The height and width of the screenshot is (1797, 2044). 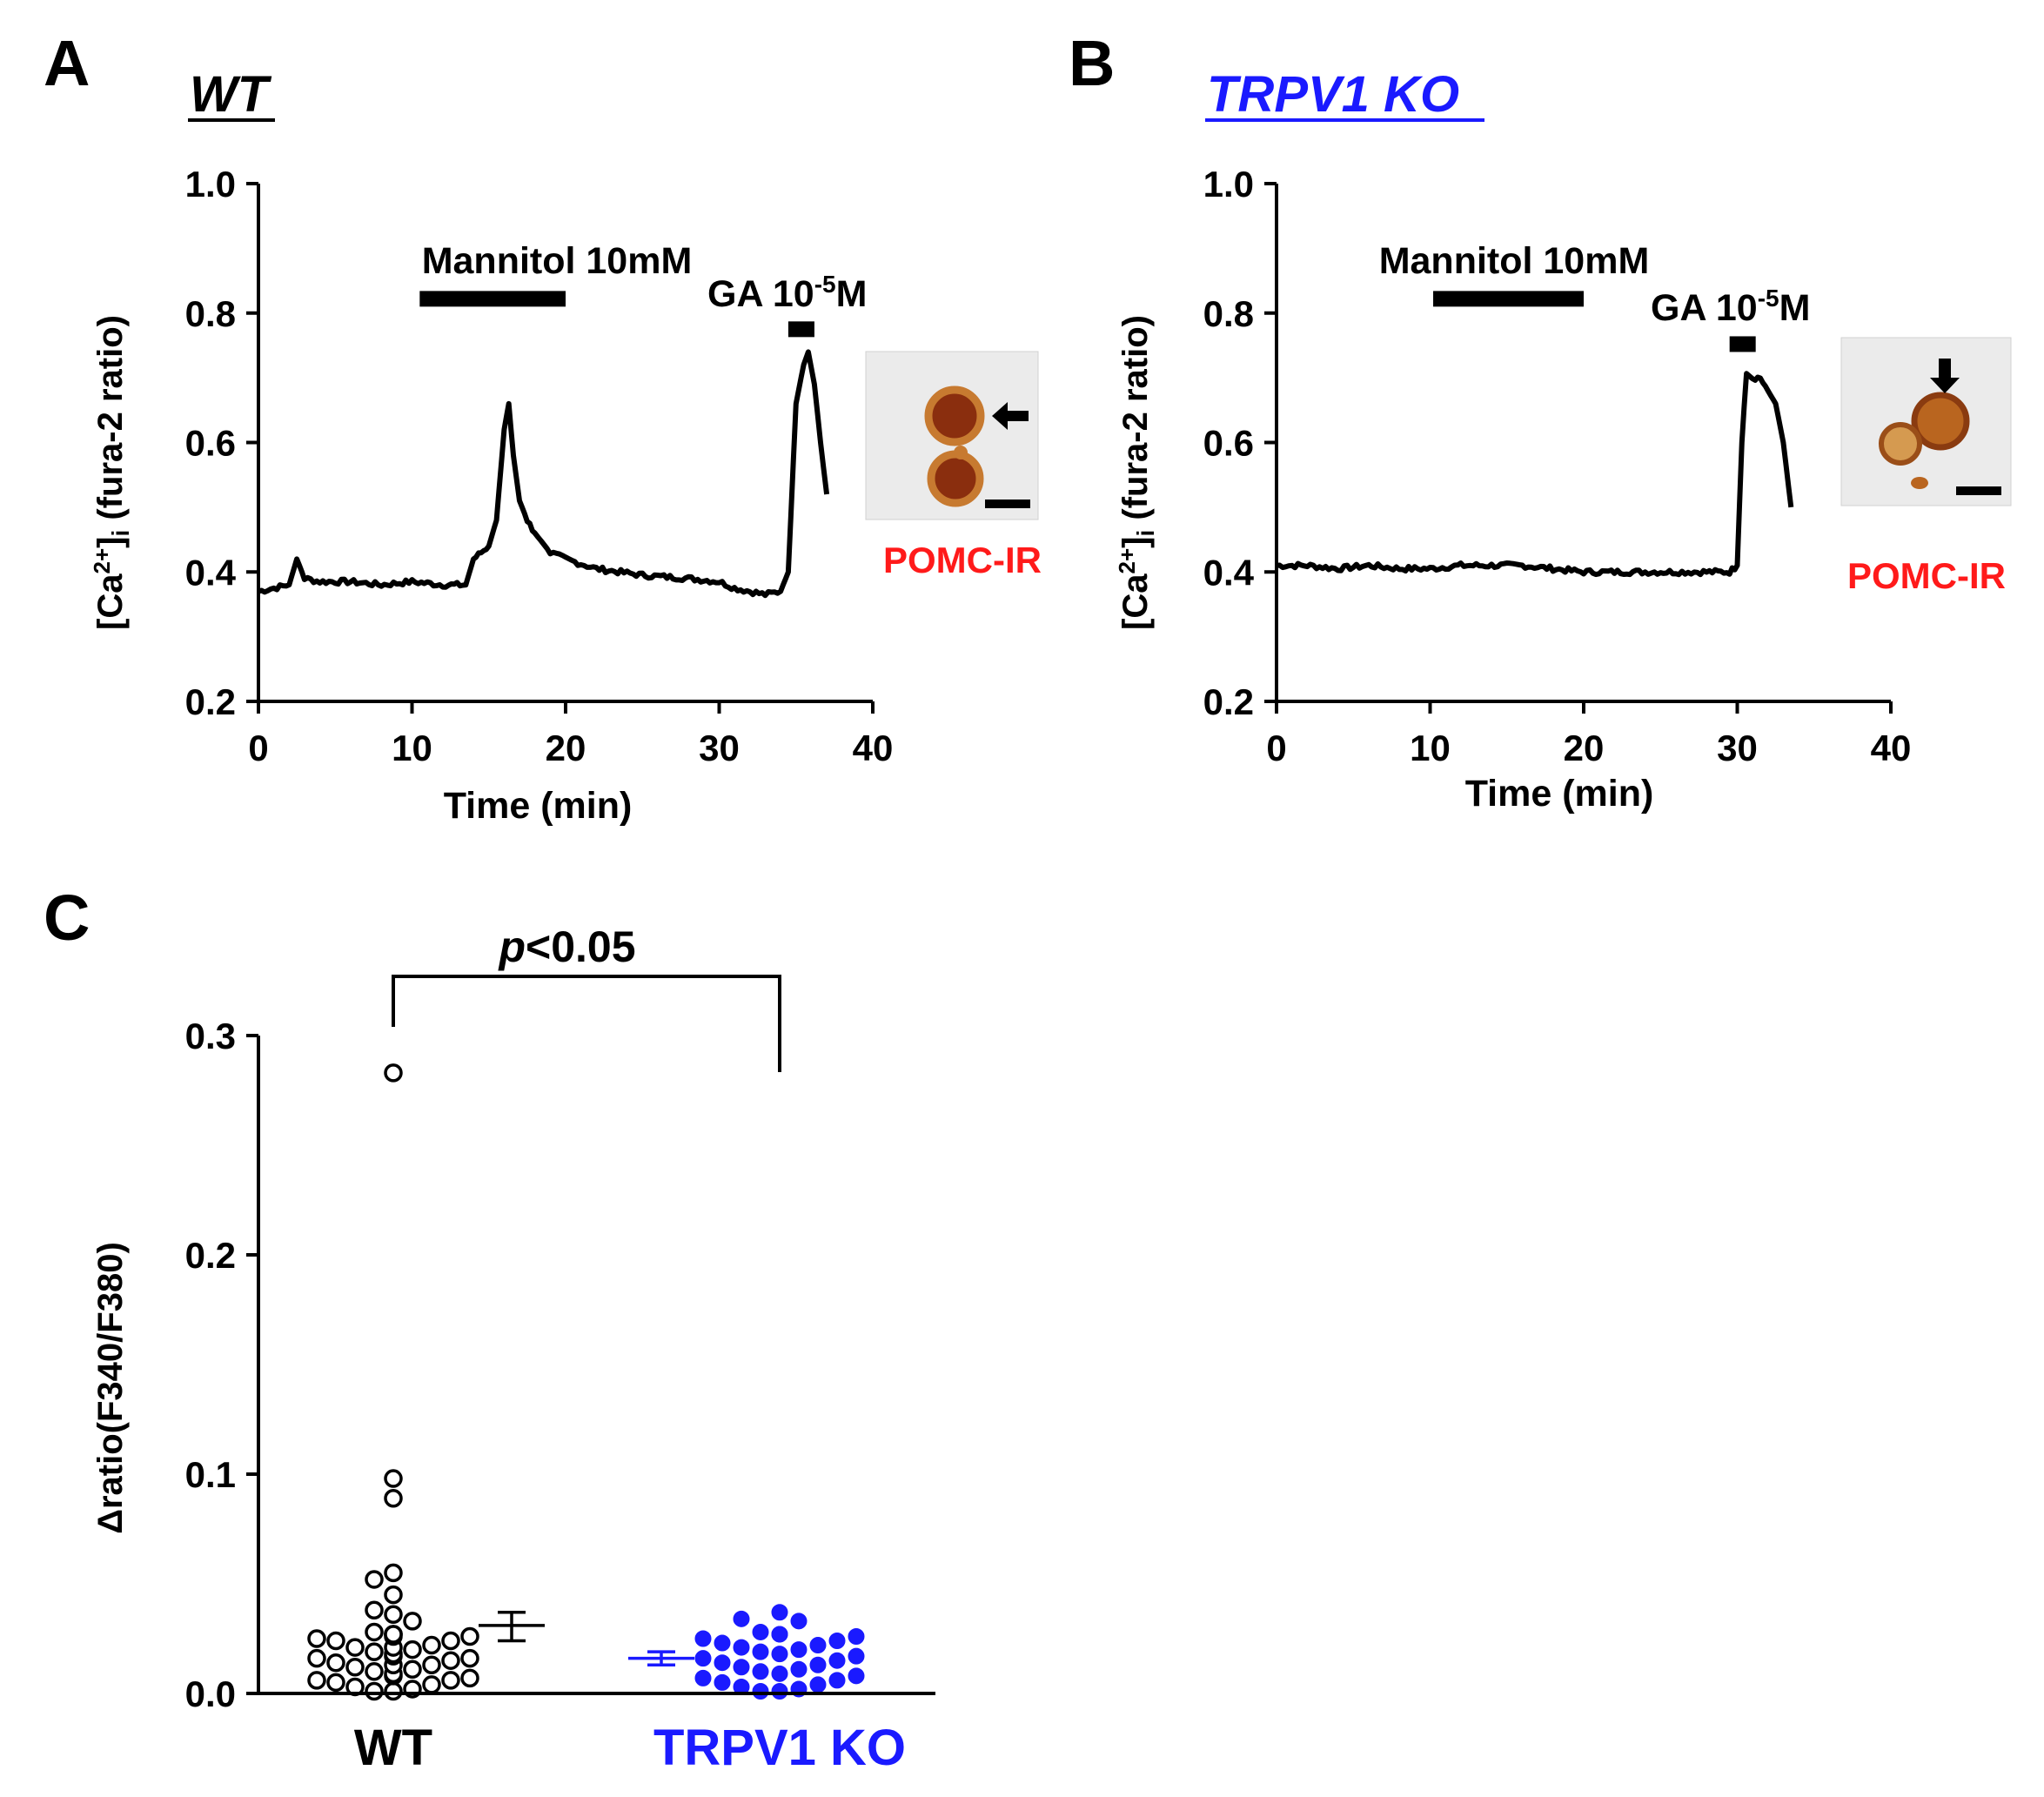 I want to click on y-tick-label: 0.3, so click(x=210, y=1036).